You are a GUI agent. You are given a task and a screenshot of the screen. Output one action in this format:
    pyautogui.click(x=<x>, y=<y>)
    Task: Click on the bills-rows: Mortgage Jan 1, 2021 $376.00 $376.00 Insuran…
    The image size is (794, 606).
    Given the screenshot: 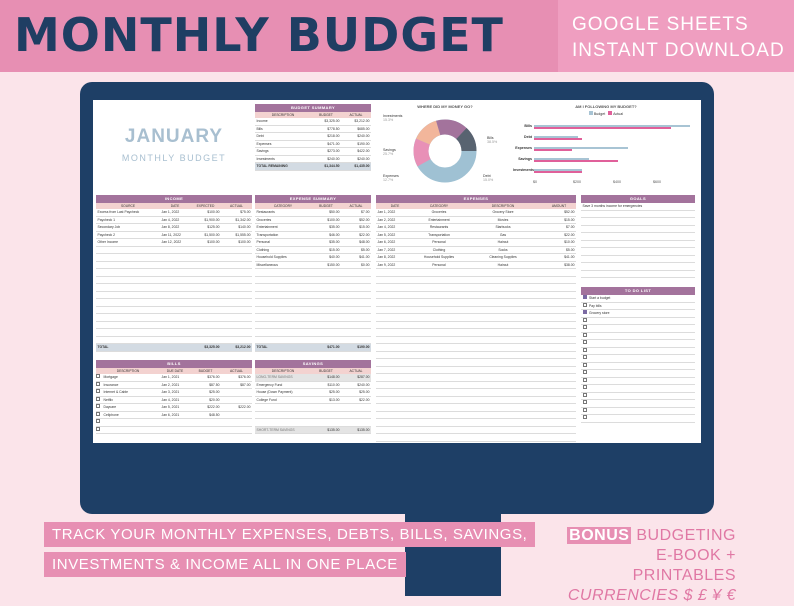 What is the action you would take?
    pyautogui.click(x=174, y=404)
    